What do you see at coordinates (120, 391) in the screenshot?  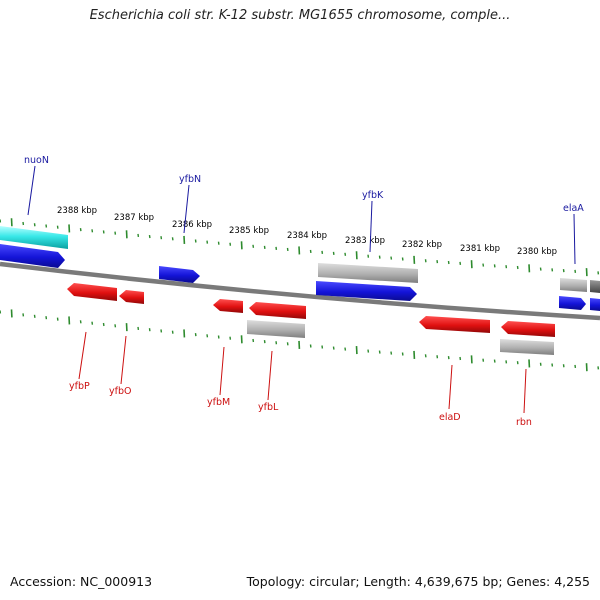 I see `gene-label-yfbO: yfbO` at bounding box center [120, 391].